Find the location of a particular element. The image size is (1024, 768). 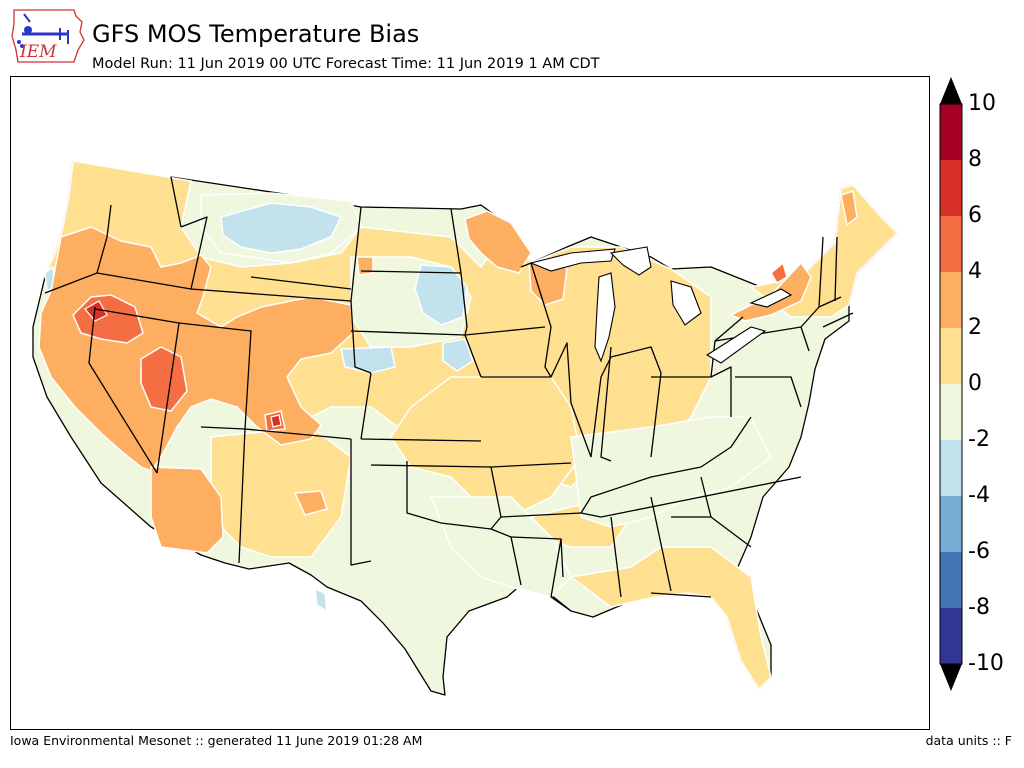

colorbar-under-arrow is located at coordinates (951, 677).